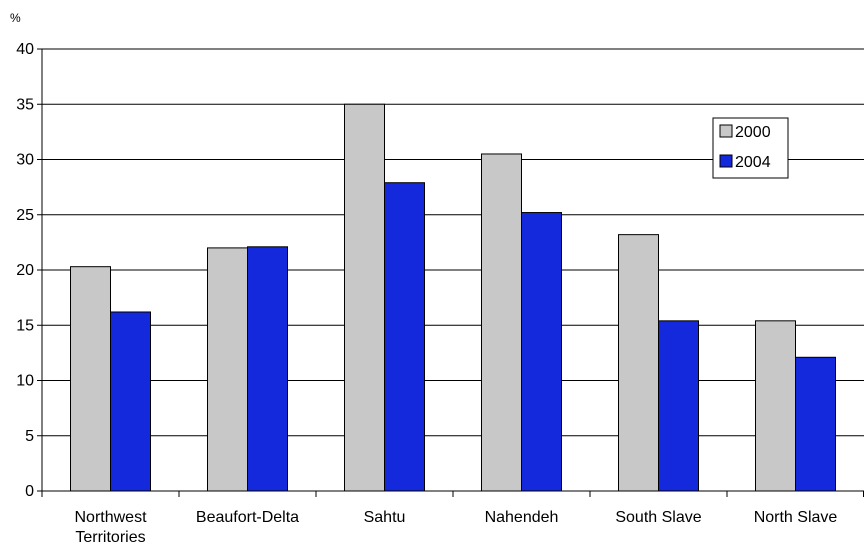  I want to click on y-tick-label: 10, so click(25, 381).